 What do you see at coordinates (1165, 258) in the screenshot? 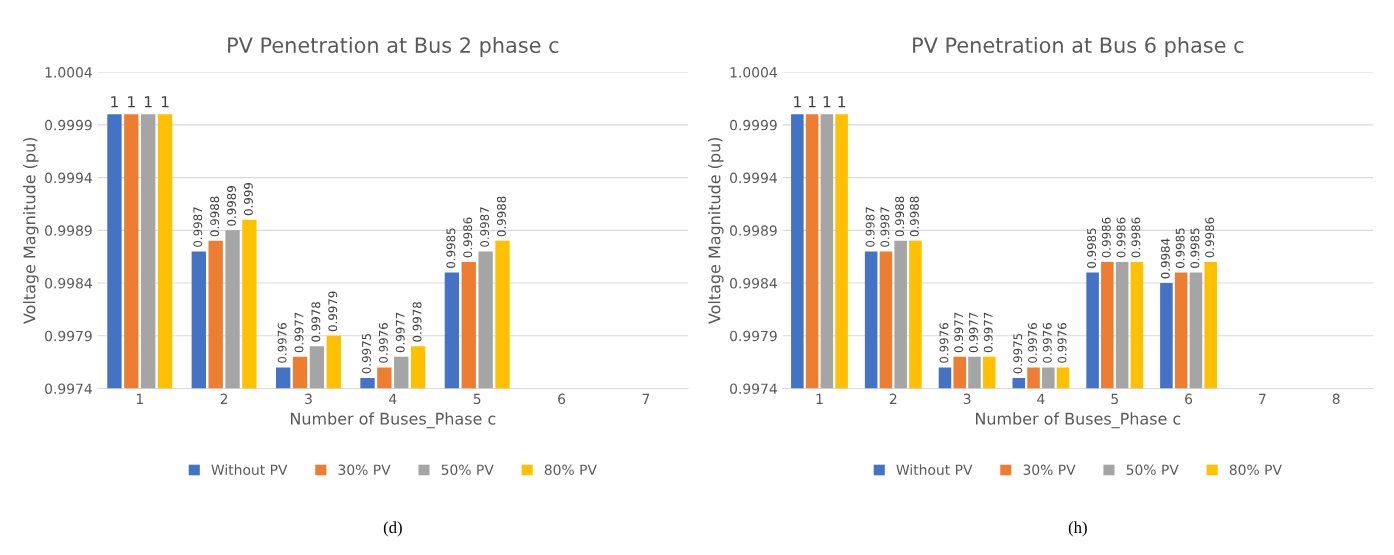
I see `data-label: 0.9984` at bounding box center [1165, 258].